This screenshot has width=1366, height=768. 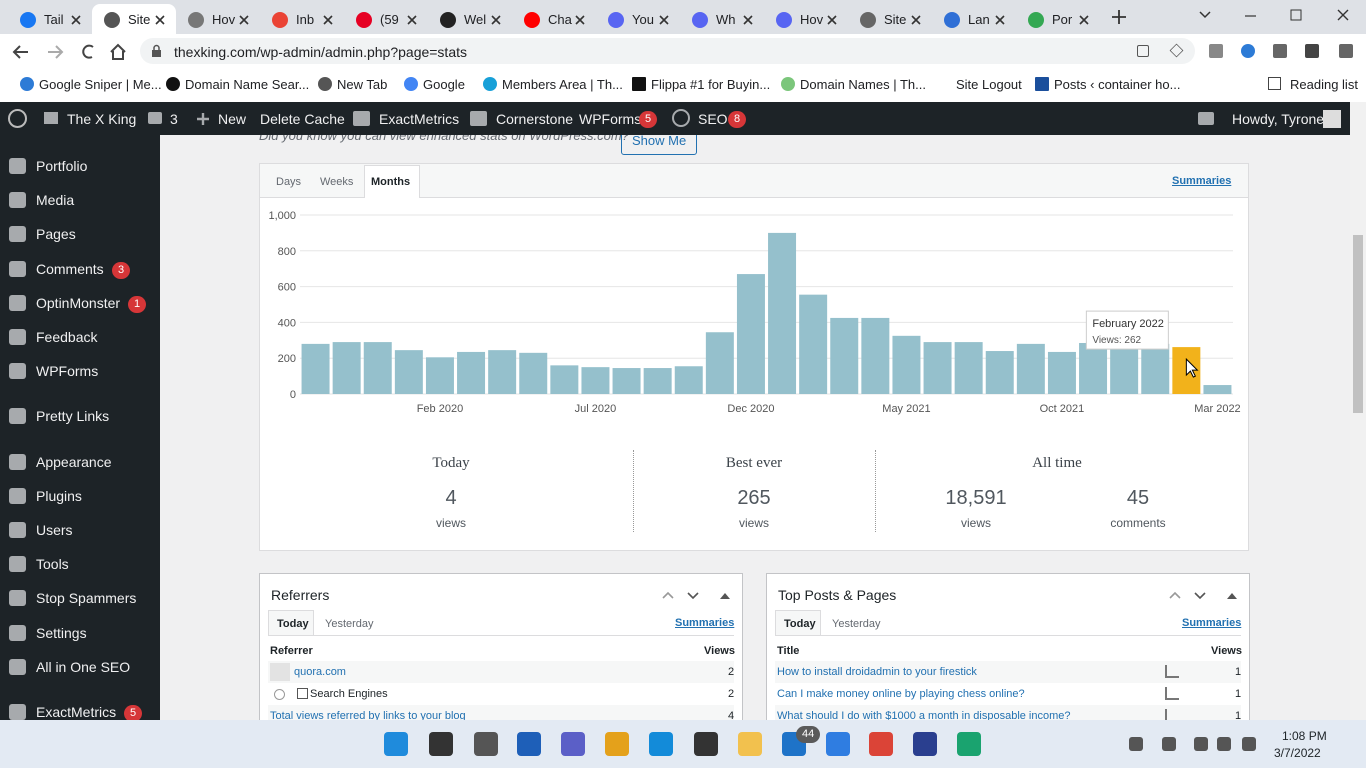 I want to click on wpforms: WPForms, so click(x=610, y=119).